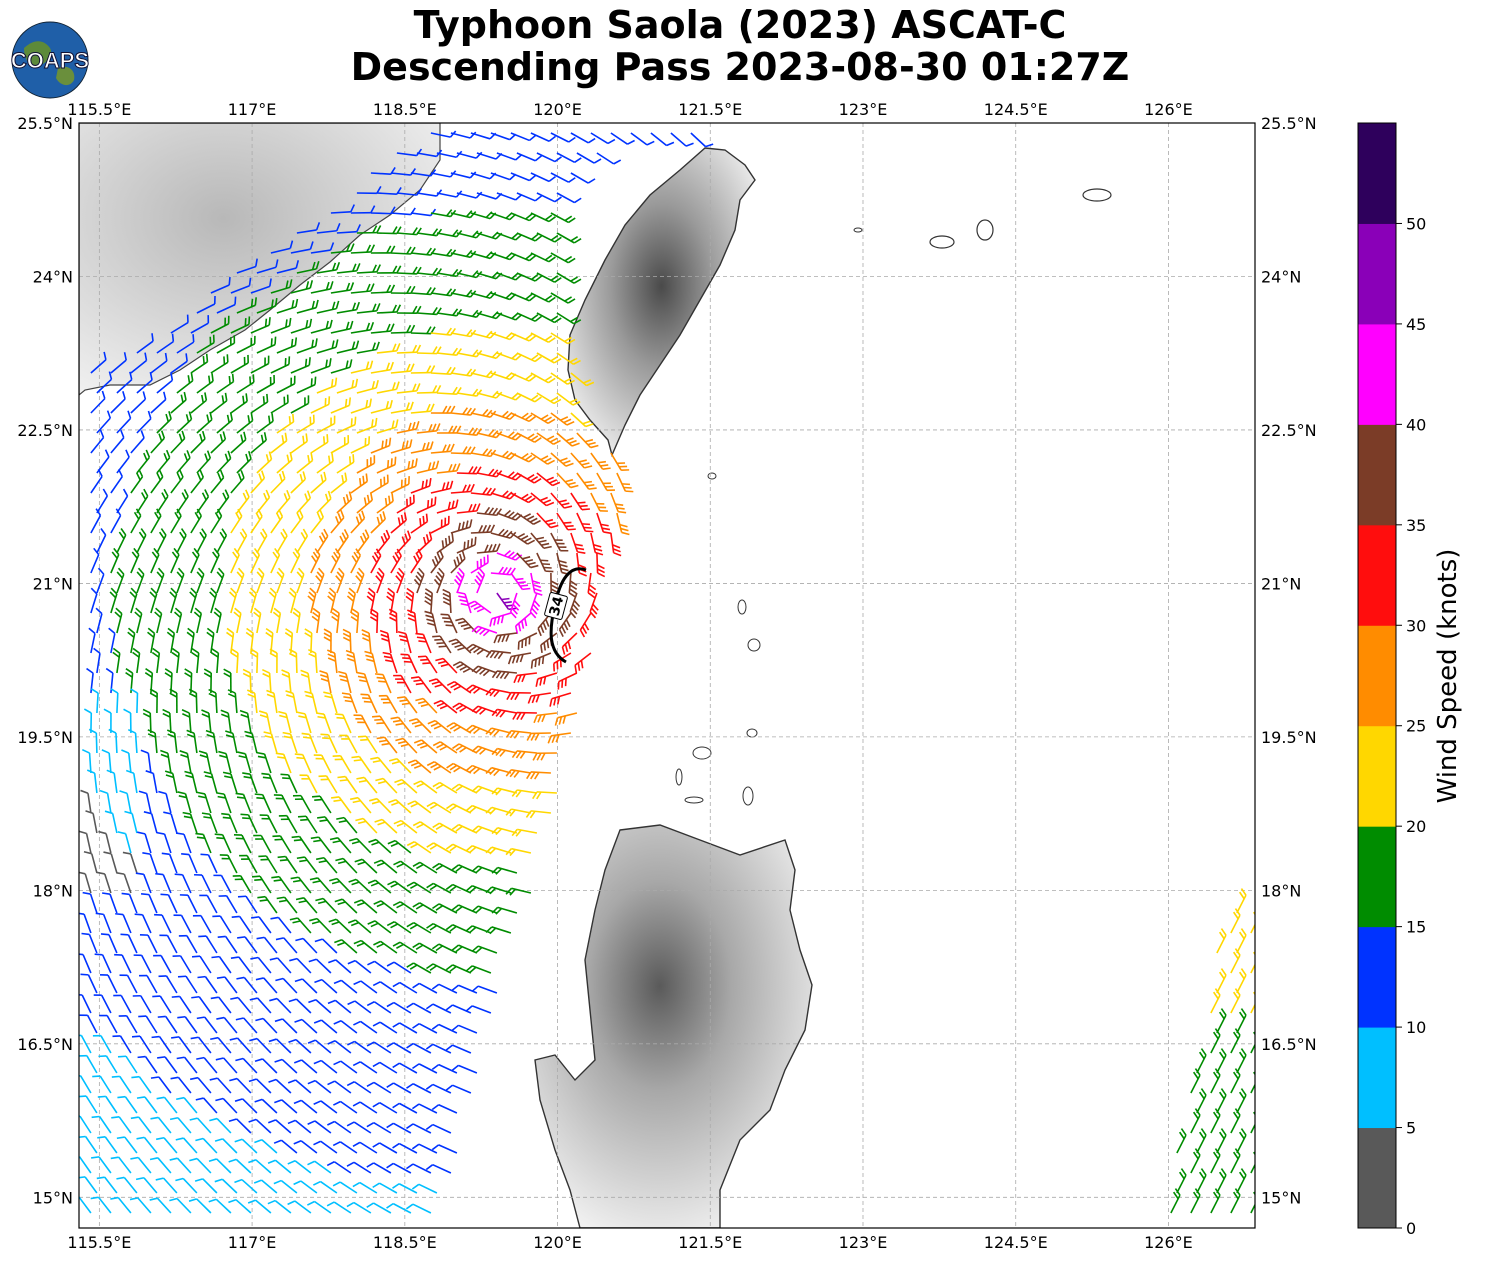 The height and width of the screenshot is (1264, 1495). Describe the element at coordinates (45, 1044) in the screenshot. I see `lat-tick-label-left: 16.5°N` at that location.